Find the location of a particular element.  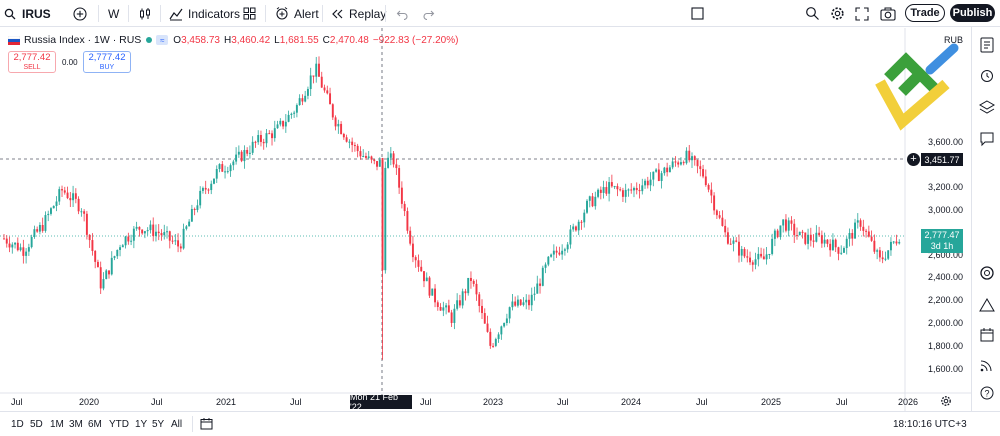

undo-icon is located at coordinates (402, 15).